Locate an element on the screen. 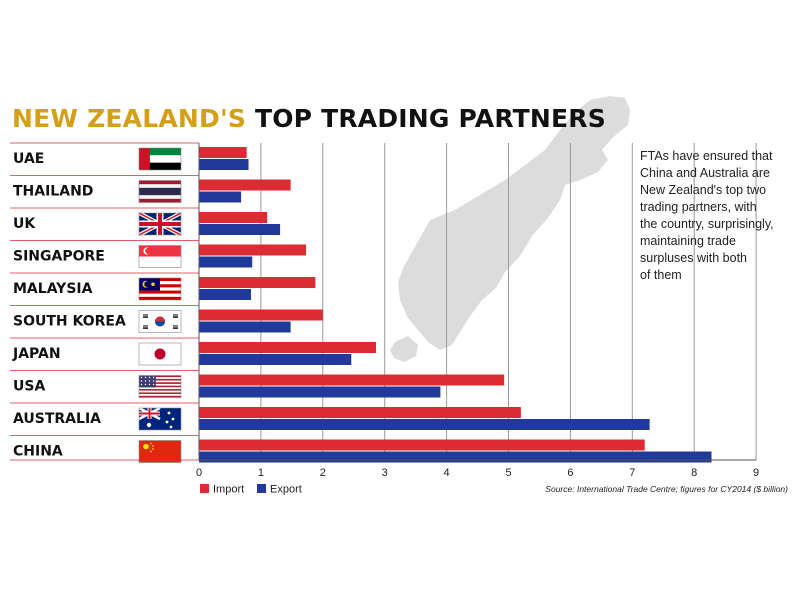  flag-malaysia-icon is located at coordinates (160, 289).